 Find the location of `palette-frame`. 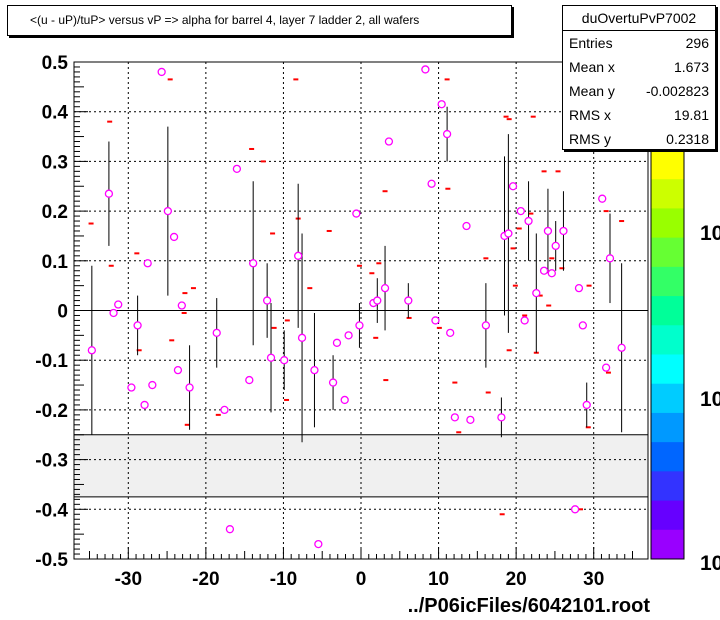

palette-frame is located at coordinates (667, 354).